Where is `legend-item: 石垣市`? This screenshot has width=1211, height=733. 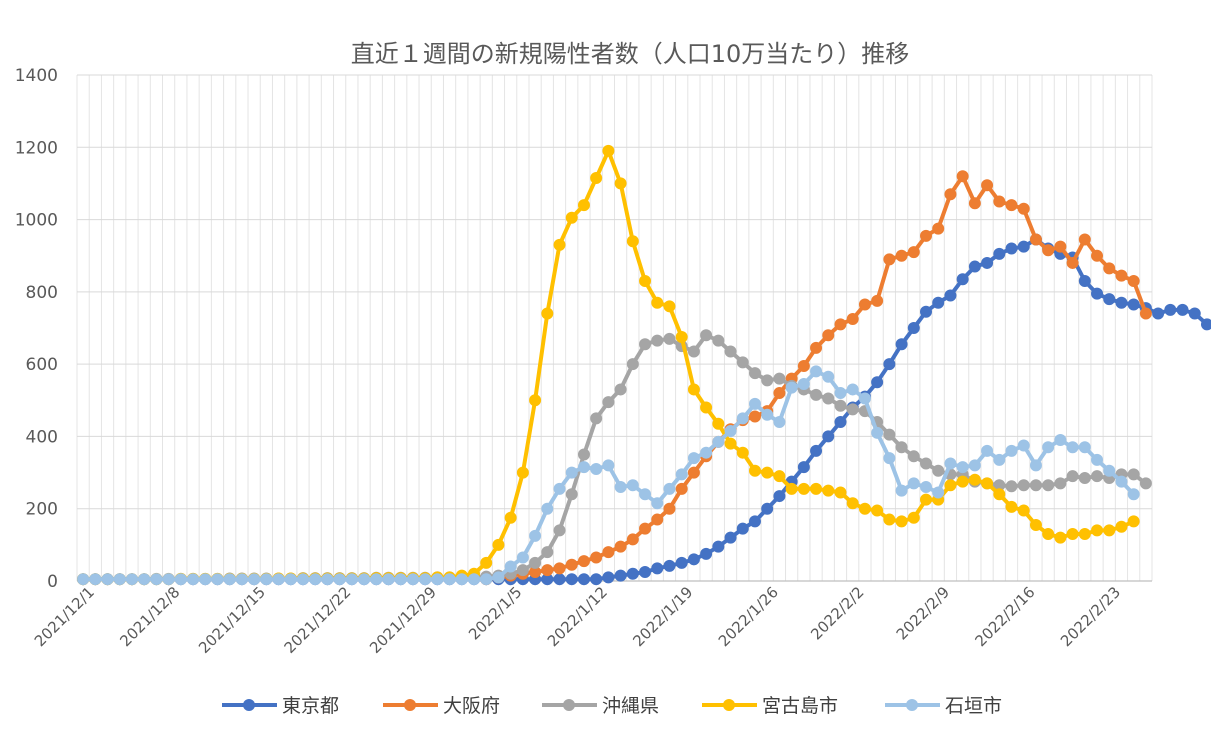 legend-item: 石垣市 is located at coordinates (943, 706).